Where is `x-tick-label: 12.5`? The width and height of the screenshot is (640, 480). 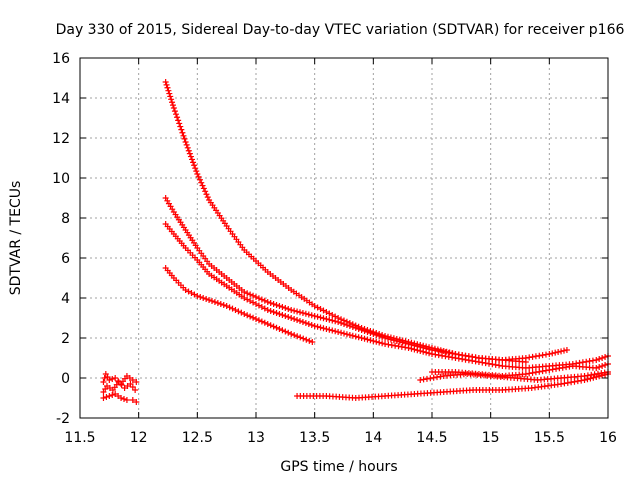 x-tick-label: 12.5 is located at coordinates (197, 438).